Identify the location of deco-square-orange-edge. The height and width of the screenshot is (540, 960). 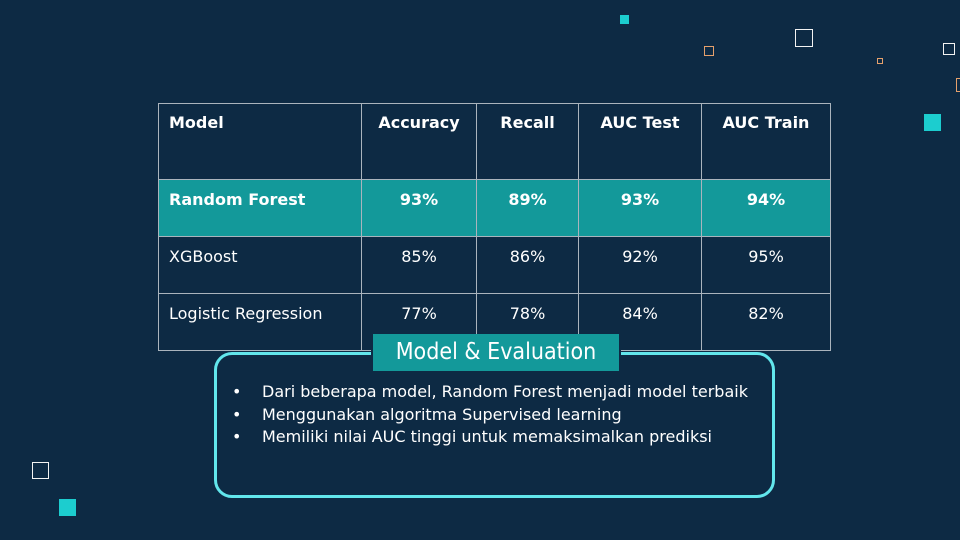
(958, 85).